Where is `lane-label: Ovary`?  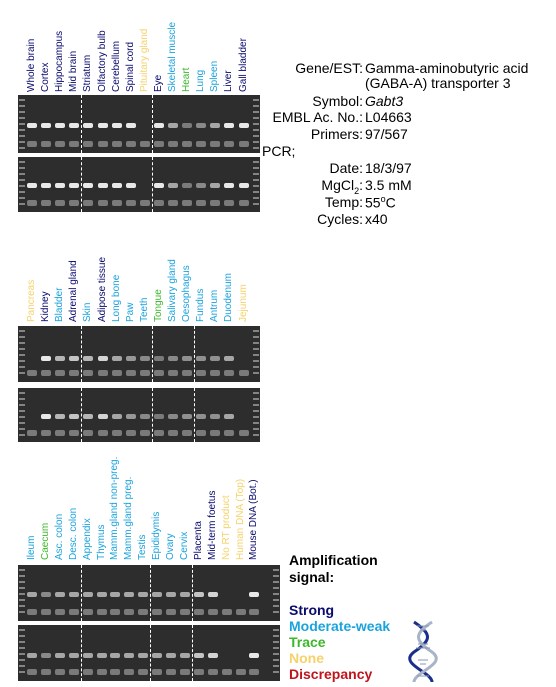
lane-label: Ovary is located at coordinates (170, 546).